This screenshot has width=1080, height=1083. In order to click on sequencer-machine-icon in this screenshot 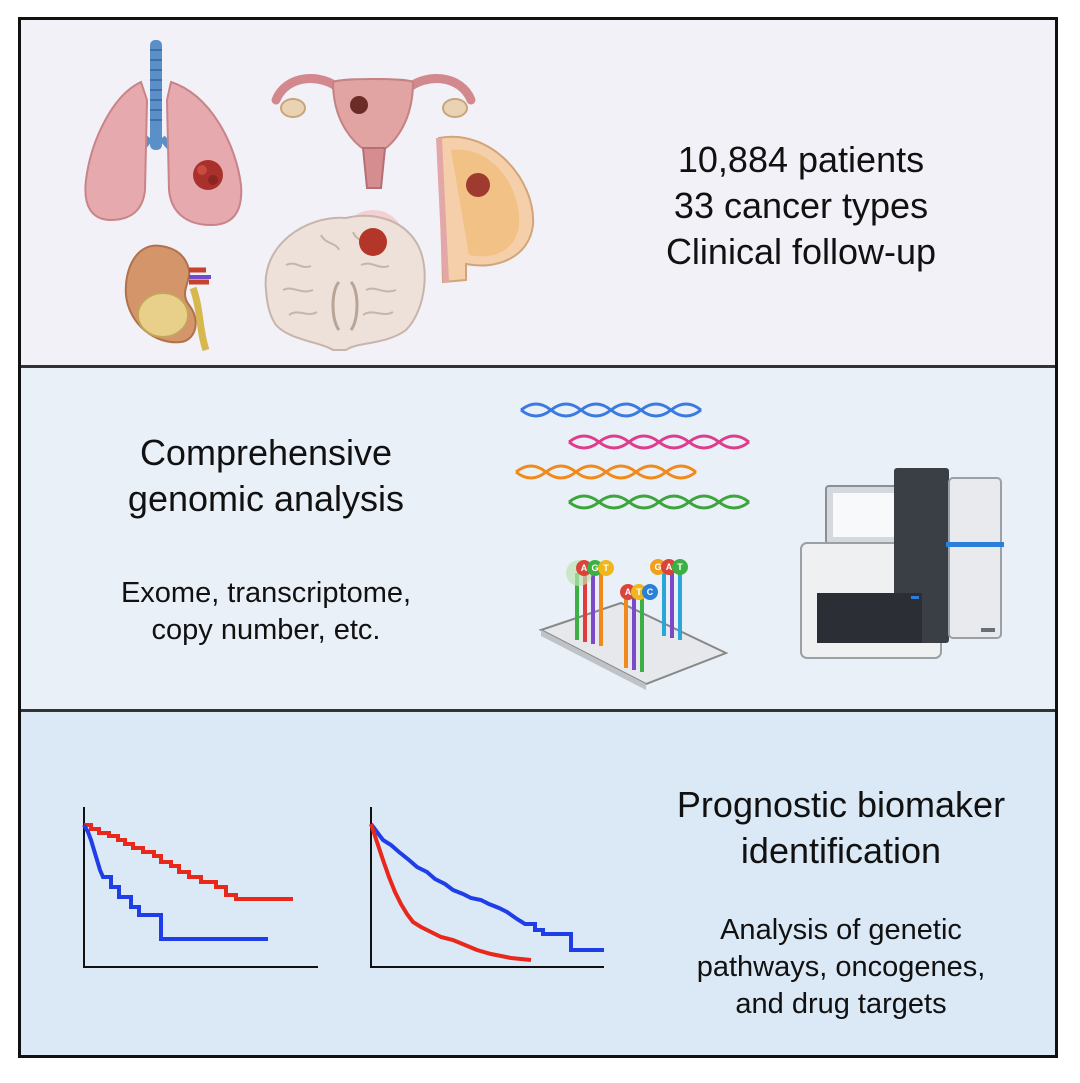, I will do `click(902, 563)`.